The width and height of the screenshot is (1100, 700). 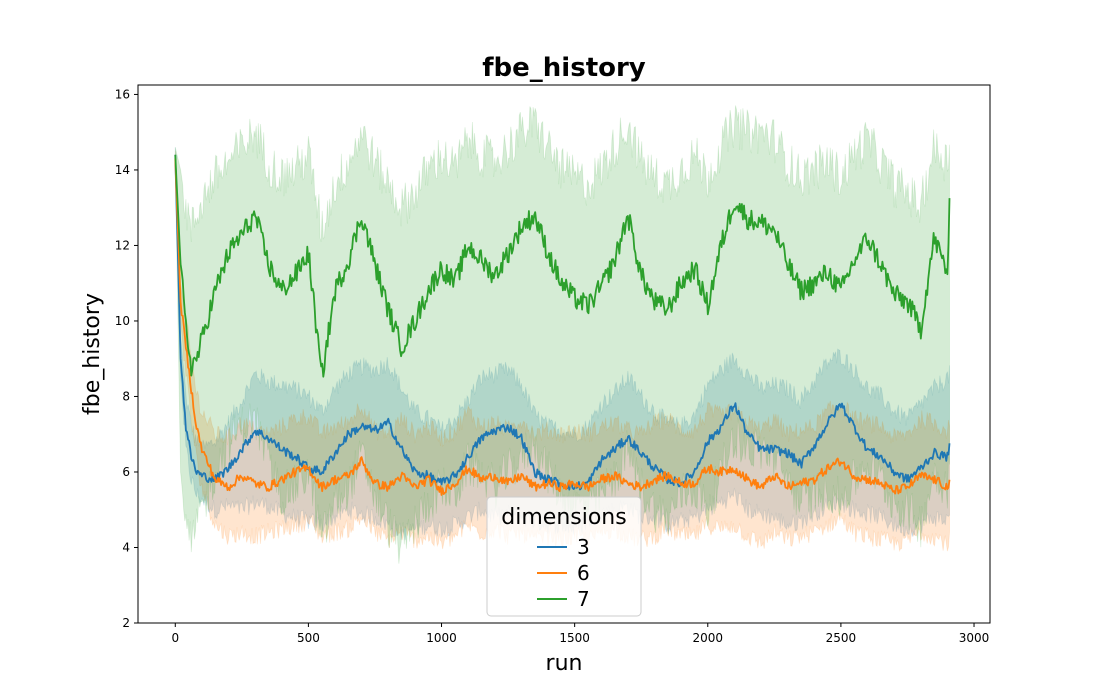 What do you see at coordinates (583, 573) in the screenshot?
I see `legend-label-6: 6` at bounding box center [583, 573].